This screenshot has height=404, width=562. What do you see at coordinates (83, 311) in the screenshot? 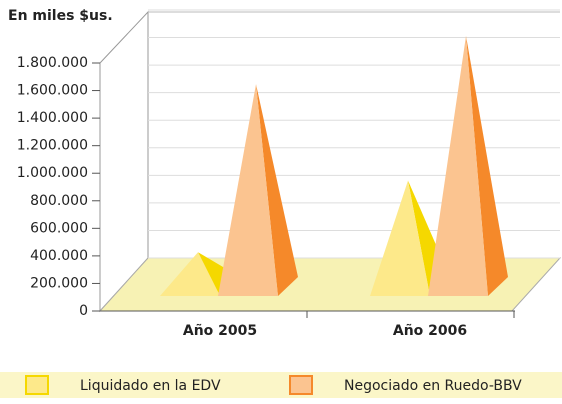
I see `y-tick-label: 0` at bounding box center [83, 311].